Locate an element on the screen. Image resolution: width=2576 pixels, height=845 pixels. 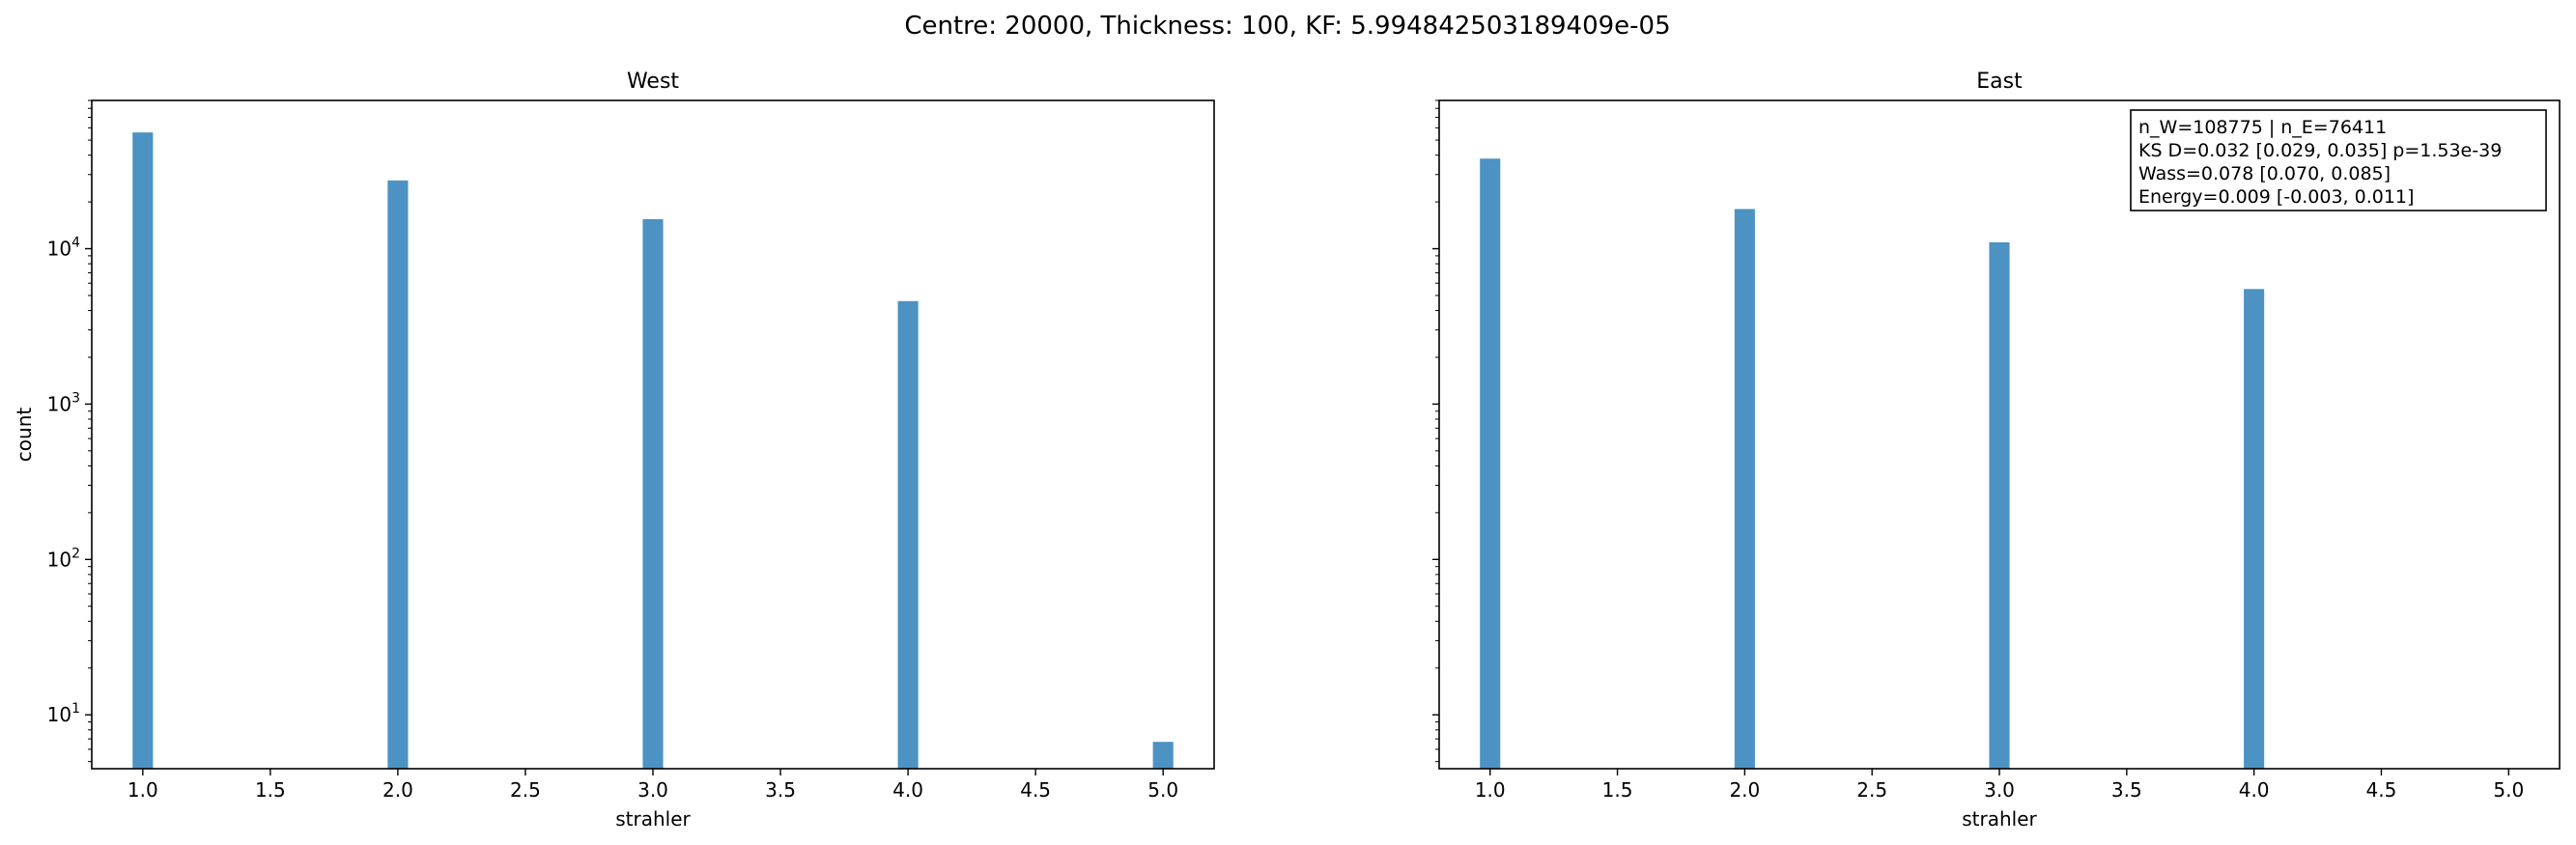
east-xtick-label: 3.5 is located at coordinates (2126, 790).